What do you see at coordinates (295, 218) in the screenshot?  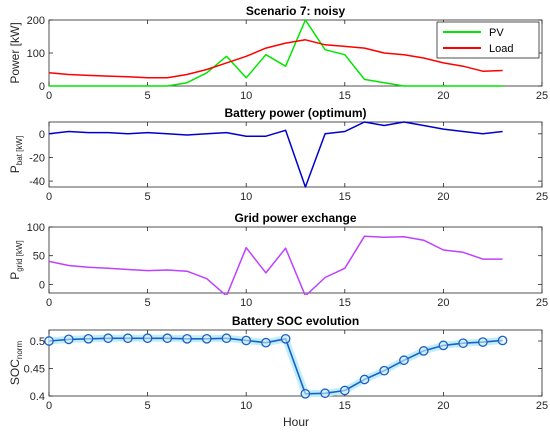 I see `panel-title: Grid power exchange` at bounding box center [295, 218].